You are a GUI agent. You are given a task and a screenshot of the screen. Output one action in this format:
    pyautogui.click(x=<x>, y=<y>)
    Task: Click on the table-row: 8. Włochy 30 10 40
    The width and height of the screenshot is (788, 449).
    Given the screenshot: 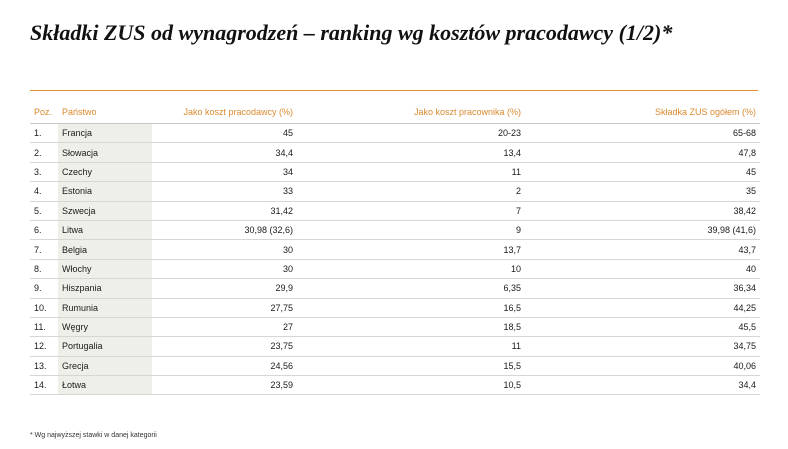 What is the action you would take?
    pyautogui.click(x=395, y=269)
    